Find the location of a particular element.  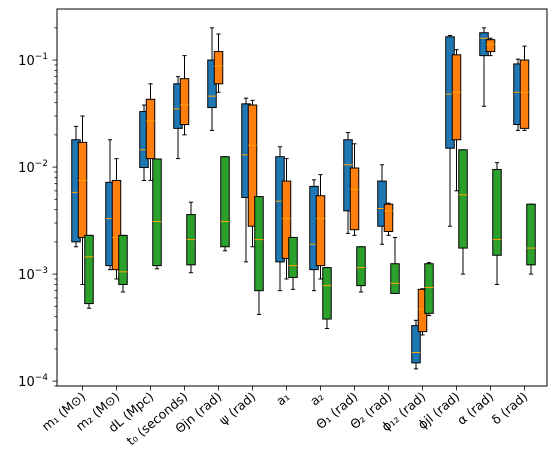

x-category-label: a₂ is located at coordinates (316, 399).